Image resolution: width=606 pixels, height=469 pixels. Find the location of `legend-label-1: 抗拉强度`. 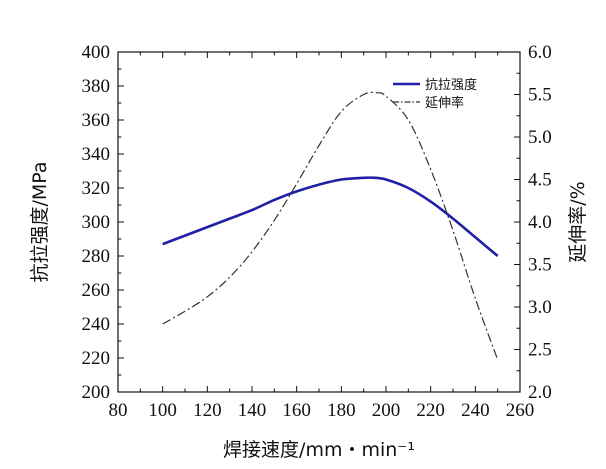

legend-label-1: 抗拉强度 is located at coordinates (451, 85).